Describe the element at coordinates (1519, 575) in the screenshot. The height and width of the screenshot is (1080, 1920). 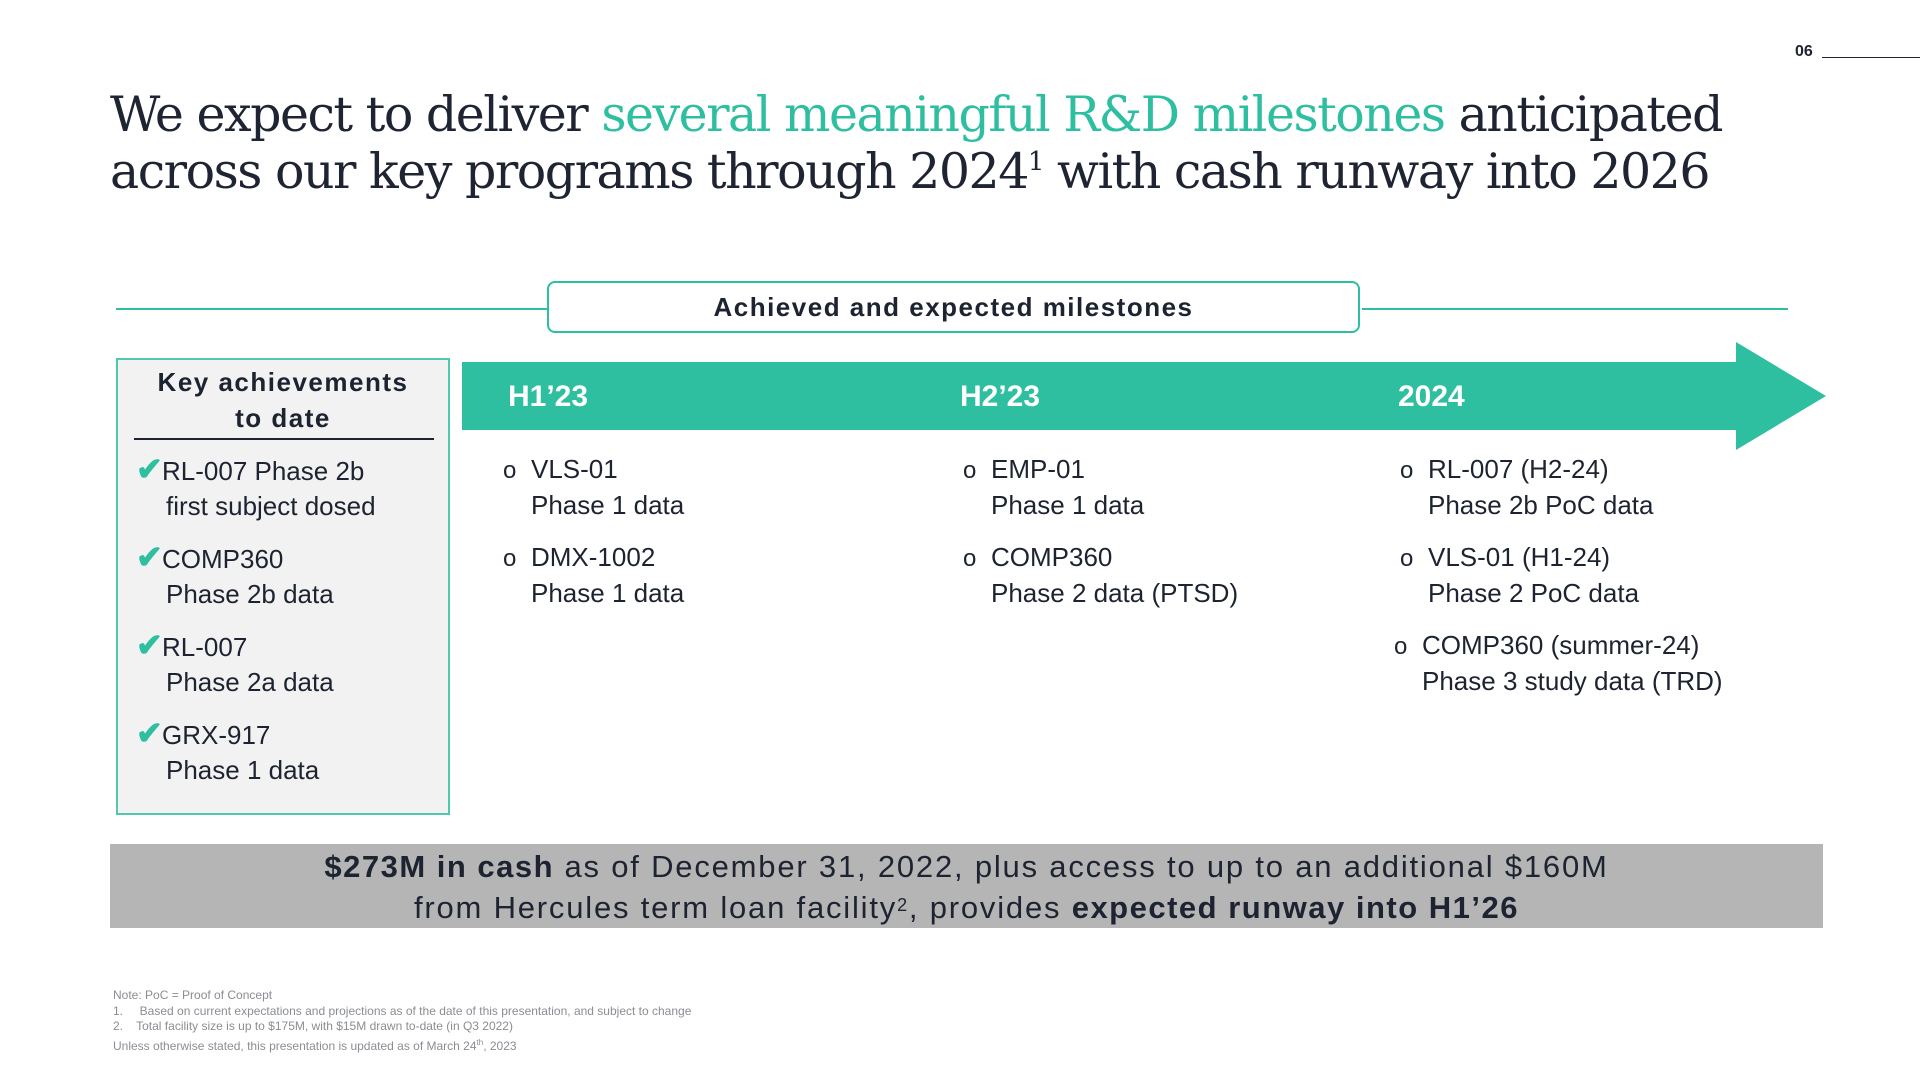
I see `milestone-item: o VLS-01 (H1-24) Phase 2 PoC data` at that location.